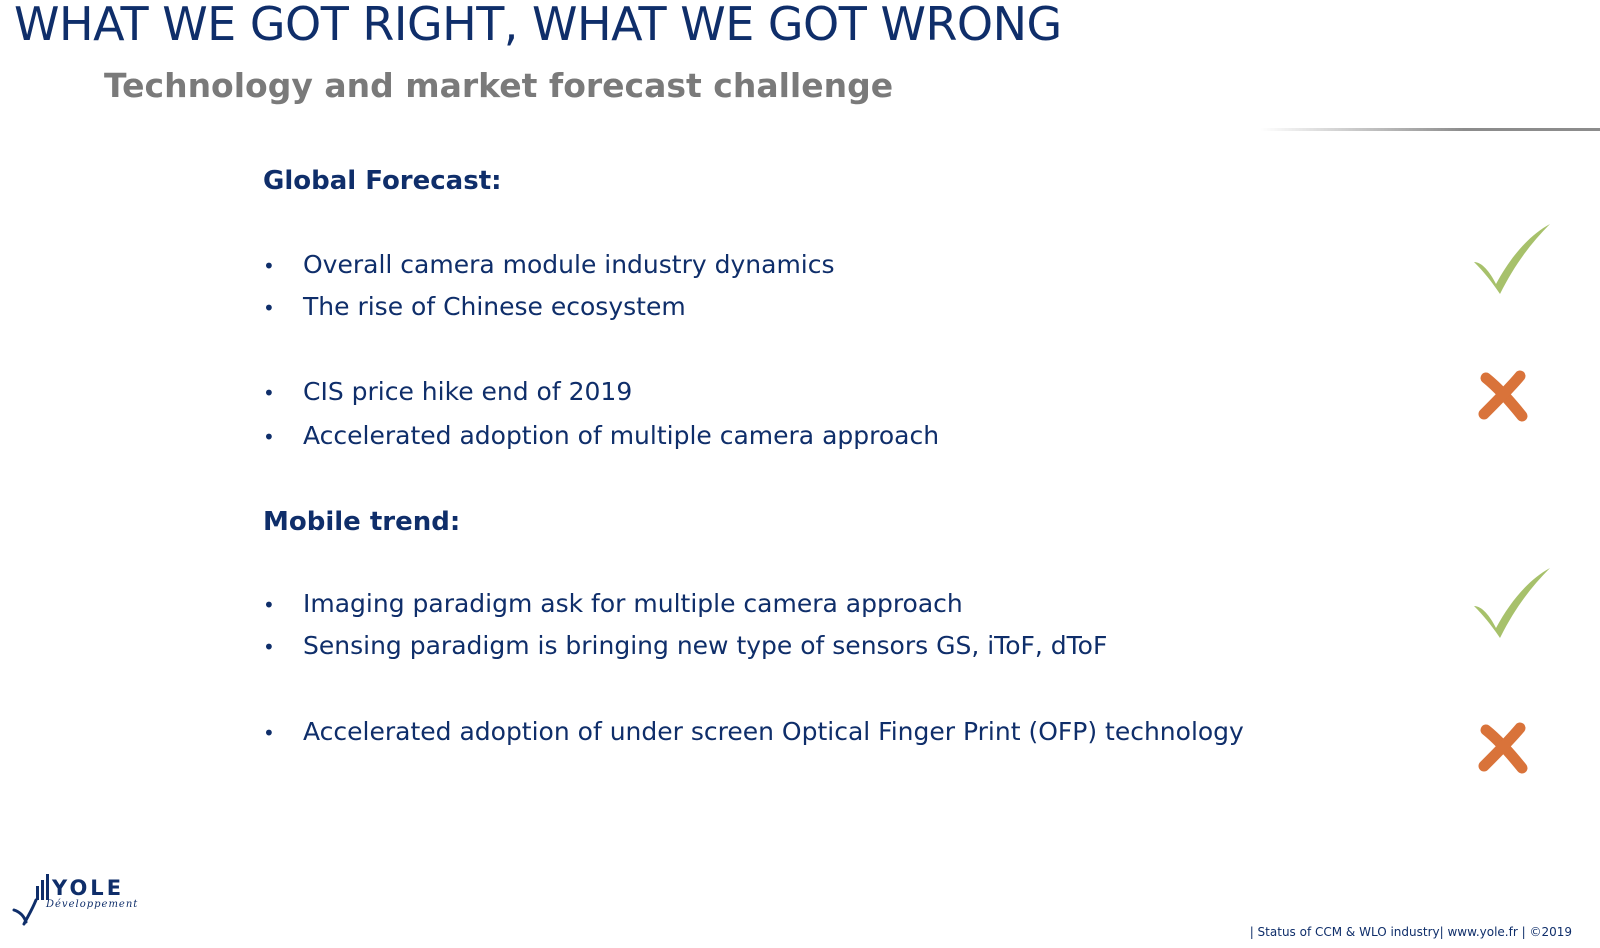 The width and height of the screenshot is (1600, 948). Describe the element at coordinates (362, 522) in the screenshot. I see `section-heading-mobile-trend: Mobile trend:` at that location.